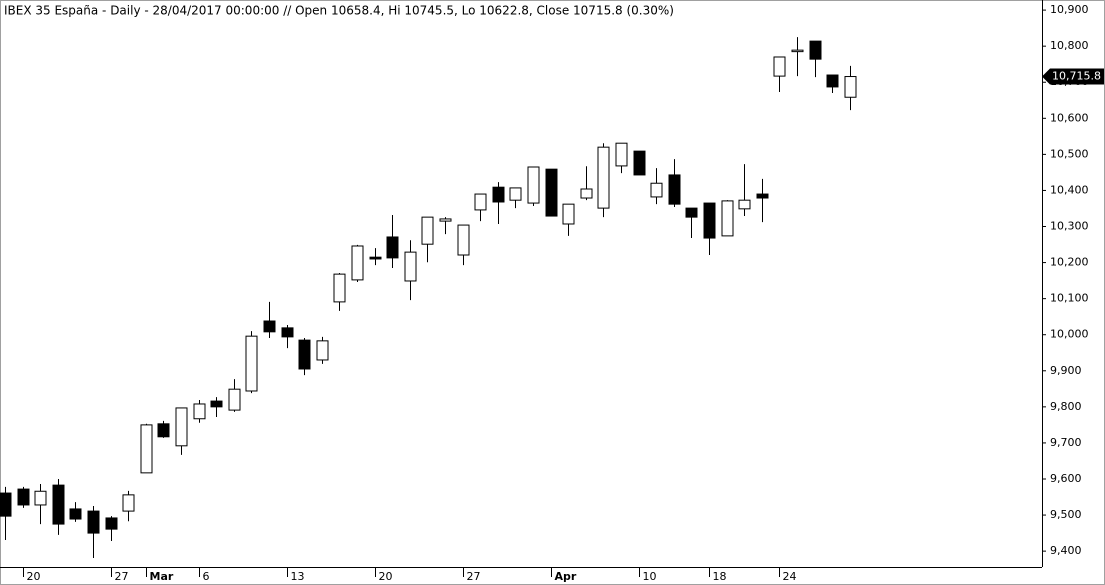 This screenshot has height=585, width=1105. What do you see at coordinates (1069, 9) in the screenshot?
I see `y-tick-label: 10,900` at bounding box center [1069, 9].